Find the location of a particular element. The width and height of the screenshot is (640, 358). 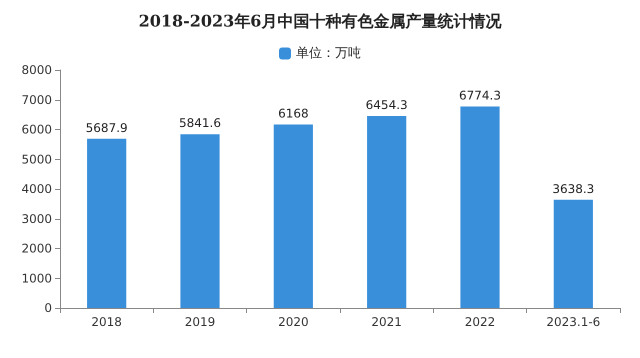

chart-title: 2018-2023年6月中国十种有色金属产量统计情况 is located at coordinates (320, 21).